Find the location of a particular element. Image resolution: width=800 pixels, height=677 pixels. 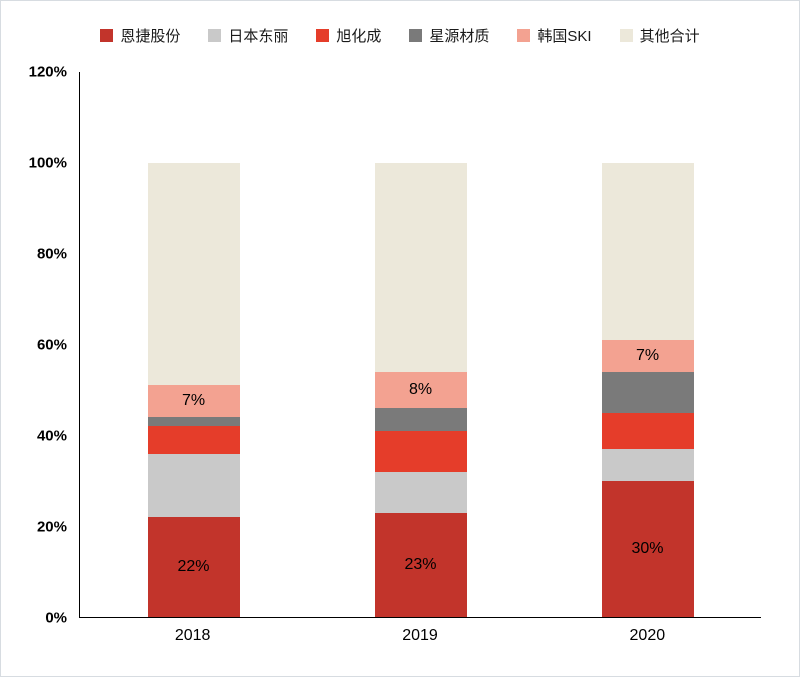

stacked-bar-2019: 23% 8% is located at coordinates (420, 344).